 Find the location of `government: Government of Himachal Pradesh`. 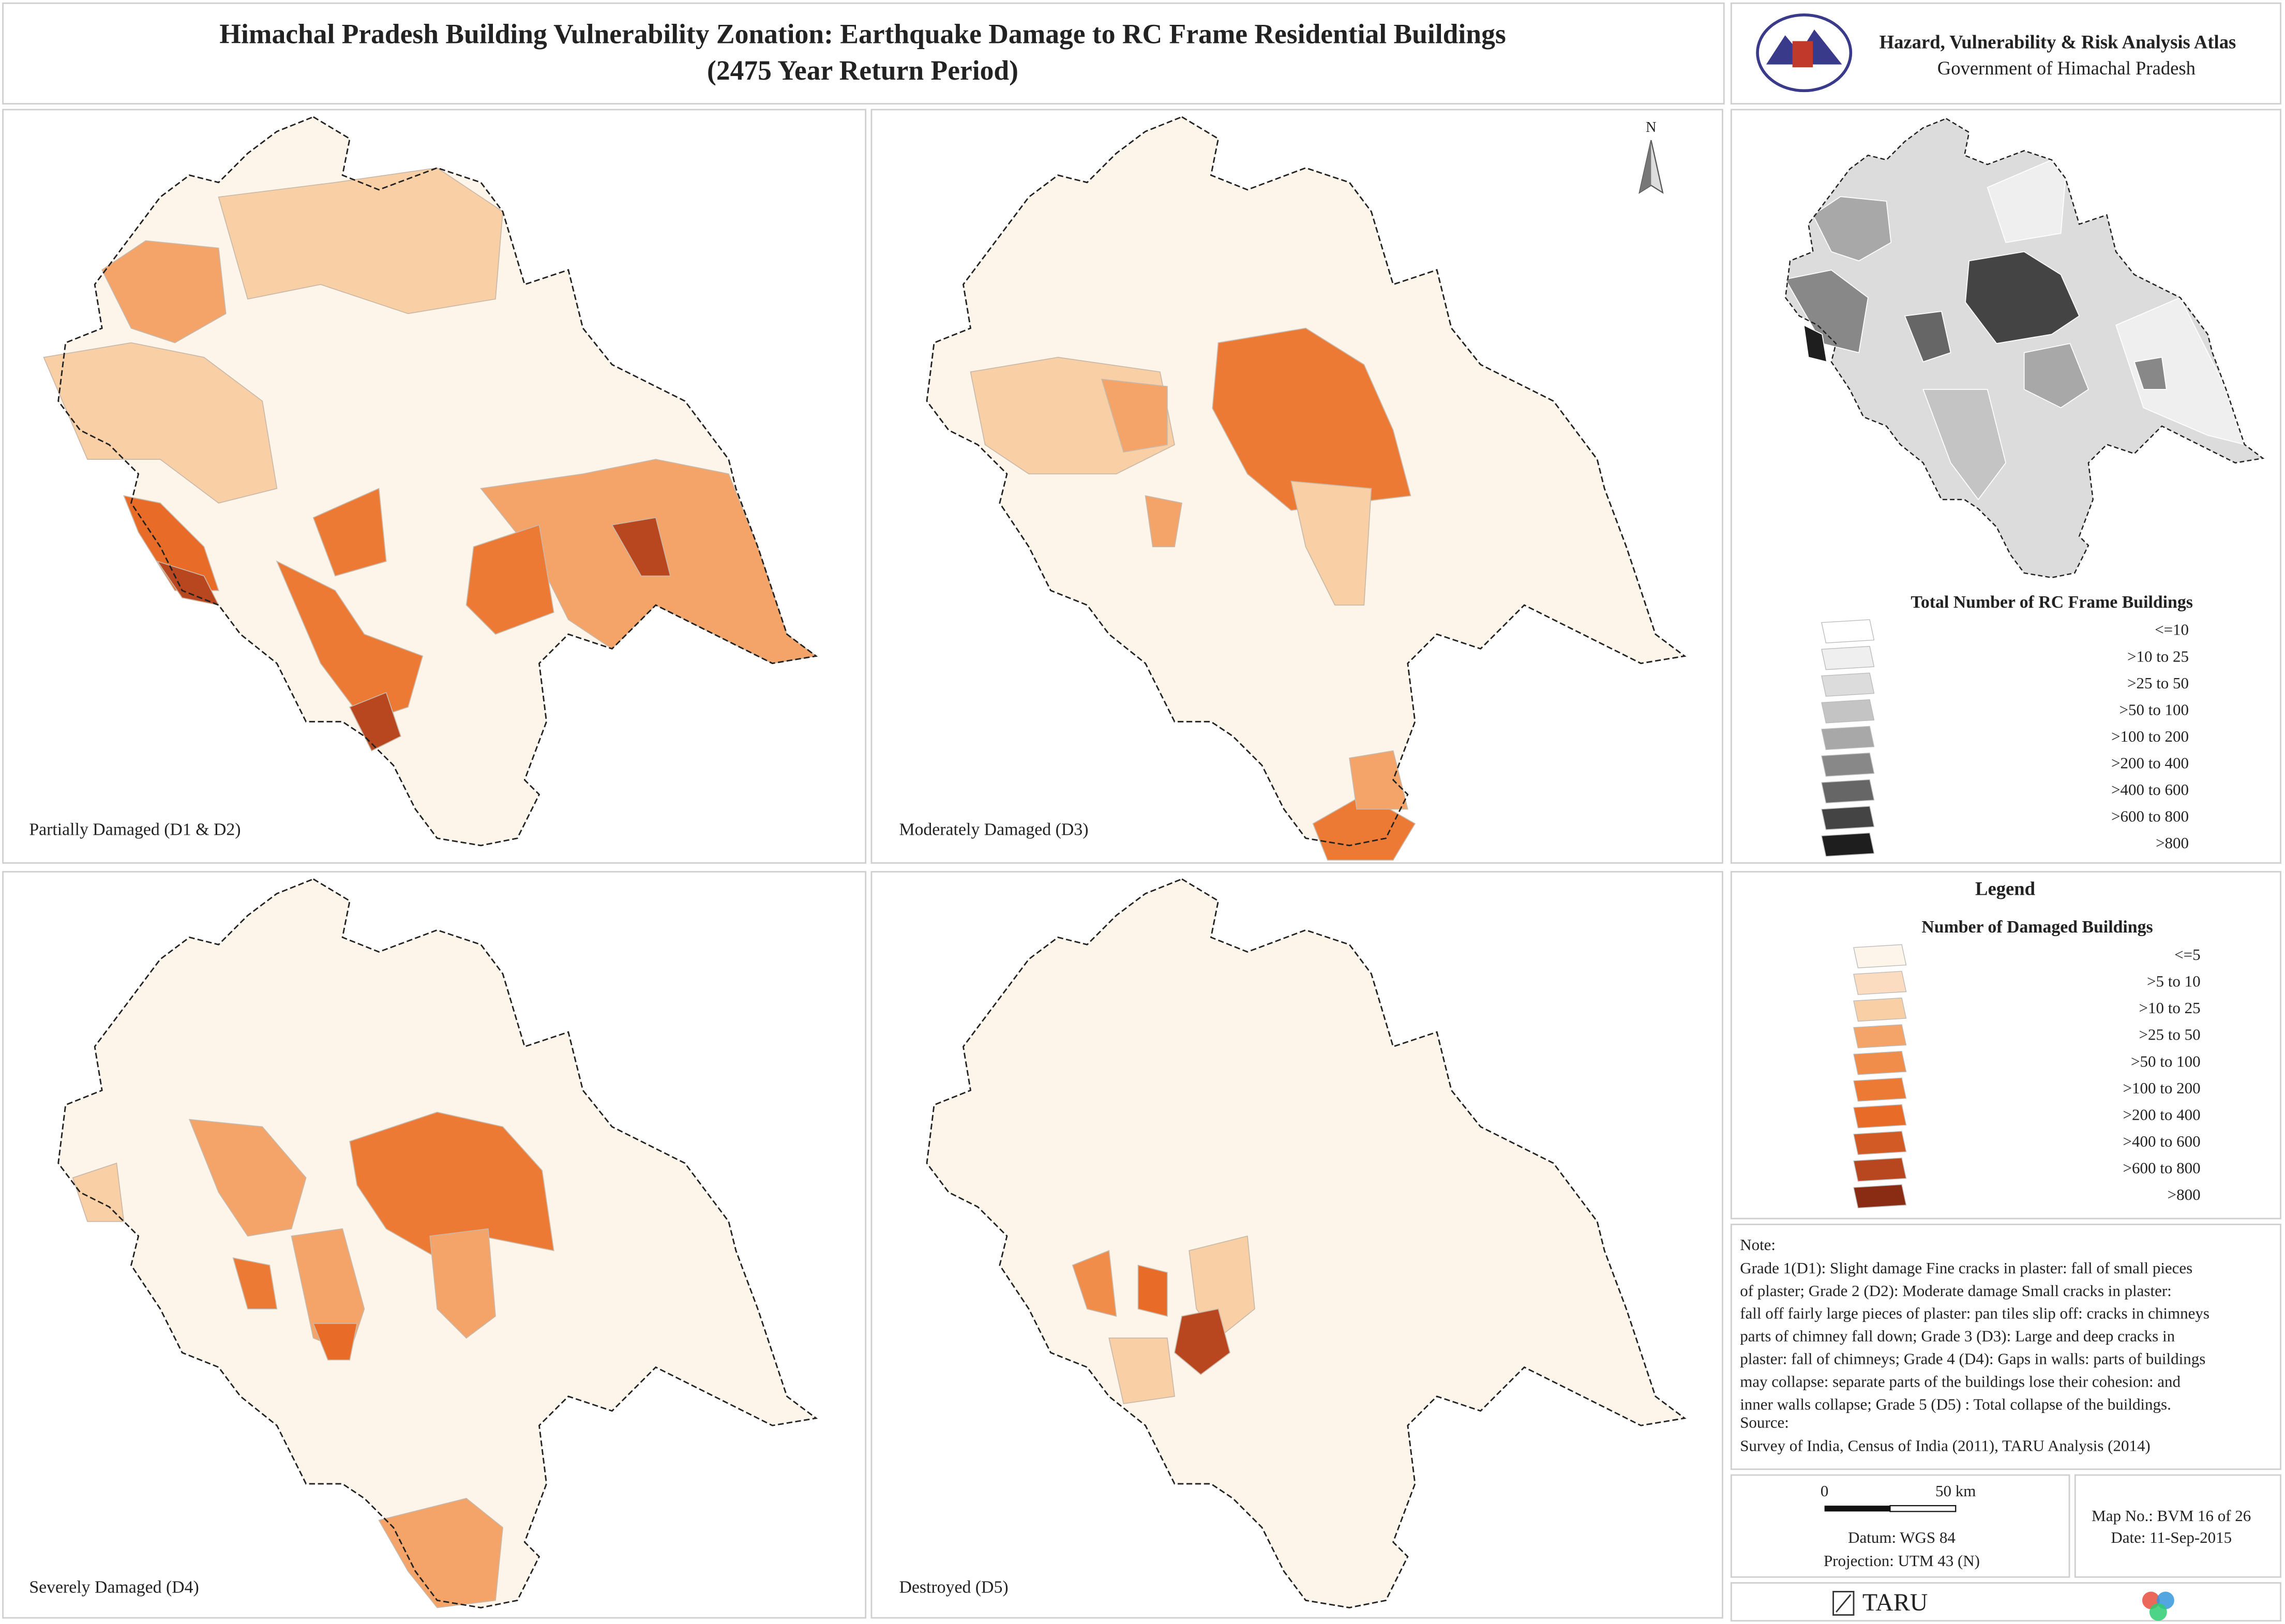

government: Government of Himachal Pradesh is located at coordinates (2066, 68).